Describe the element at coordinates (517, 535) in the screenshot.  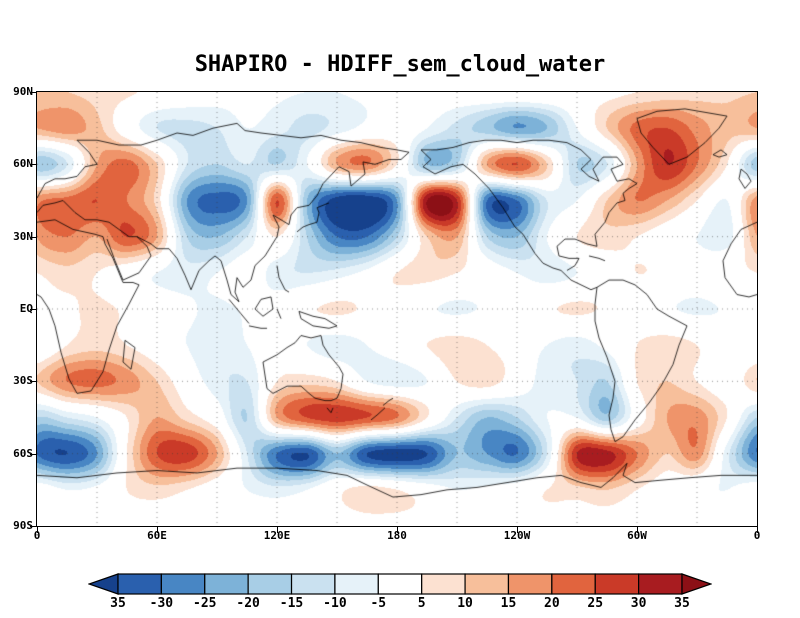
I see `x-axis-tick-label: 120W` at that location.